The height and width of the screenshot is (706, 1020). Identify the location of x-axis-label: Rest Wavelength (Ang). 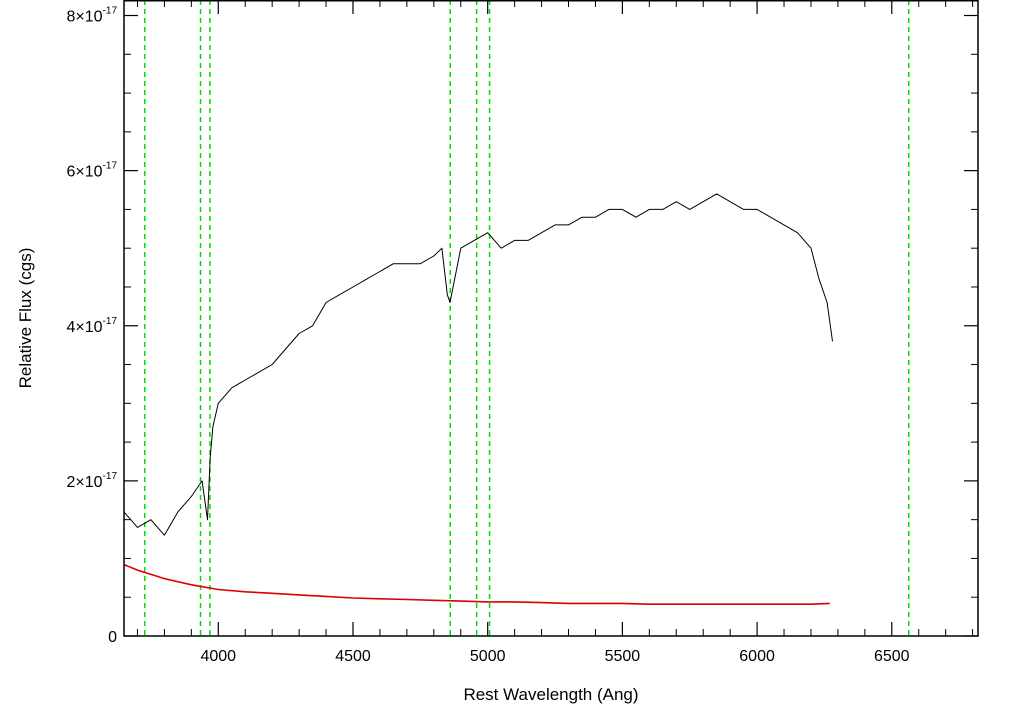
(550, 694).